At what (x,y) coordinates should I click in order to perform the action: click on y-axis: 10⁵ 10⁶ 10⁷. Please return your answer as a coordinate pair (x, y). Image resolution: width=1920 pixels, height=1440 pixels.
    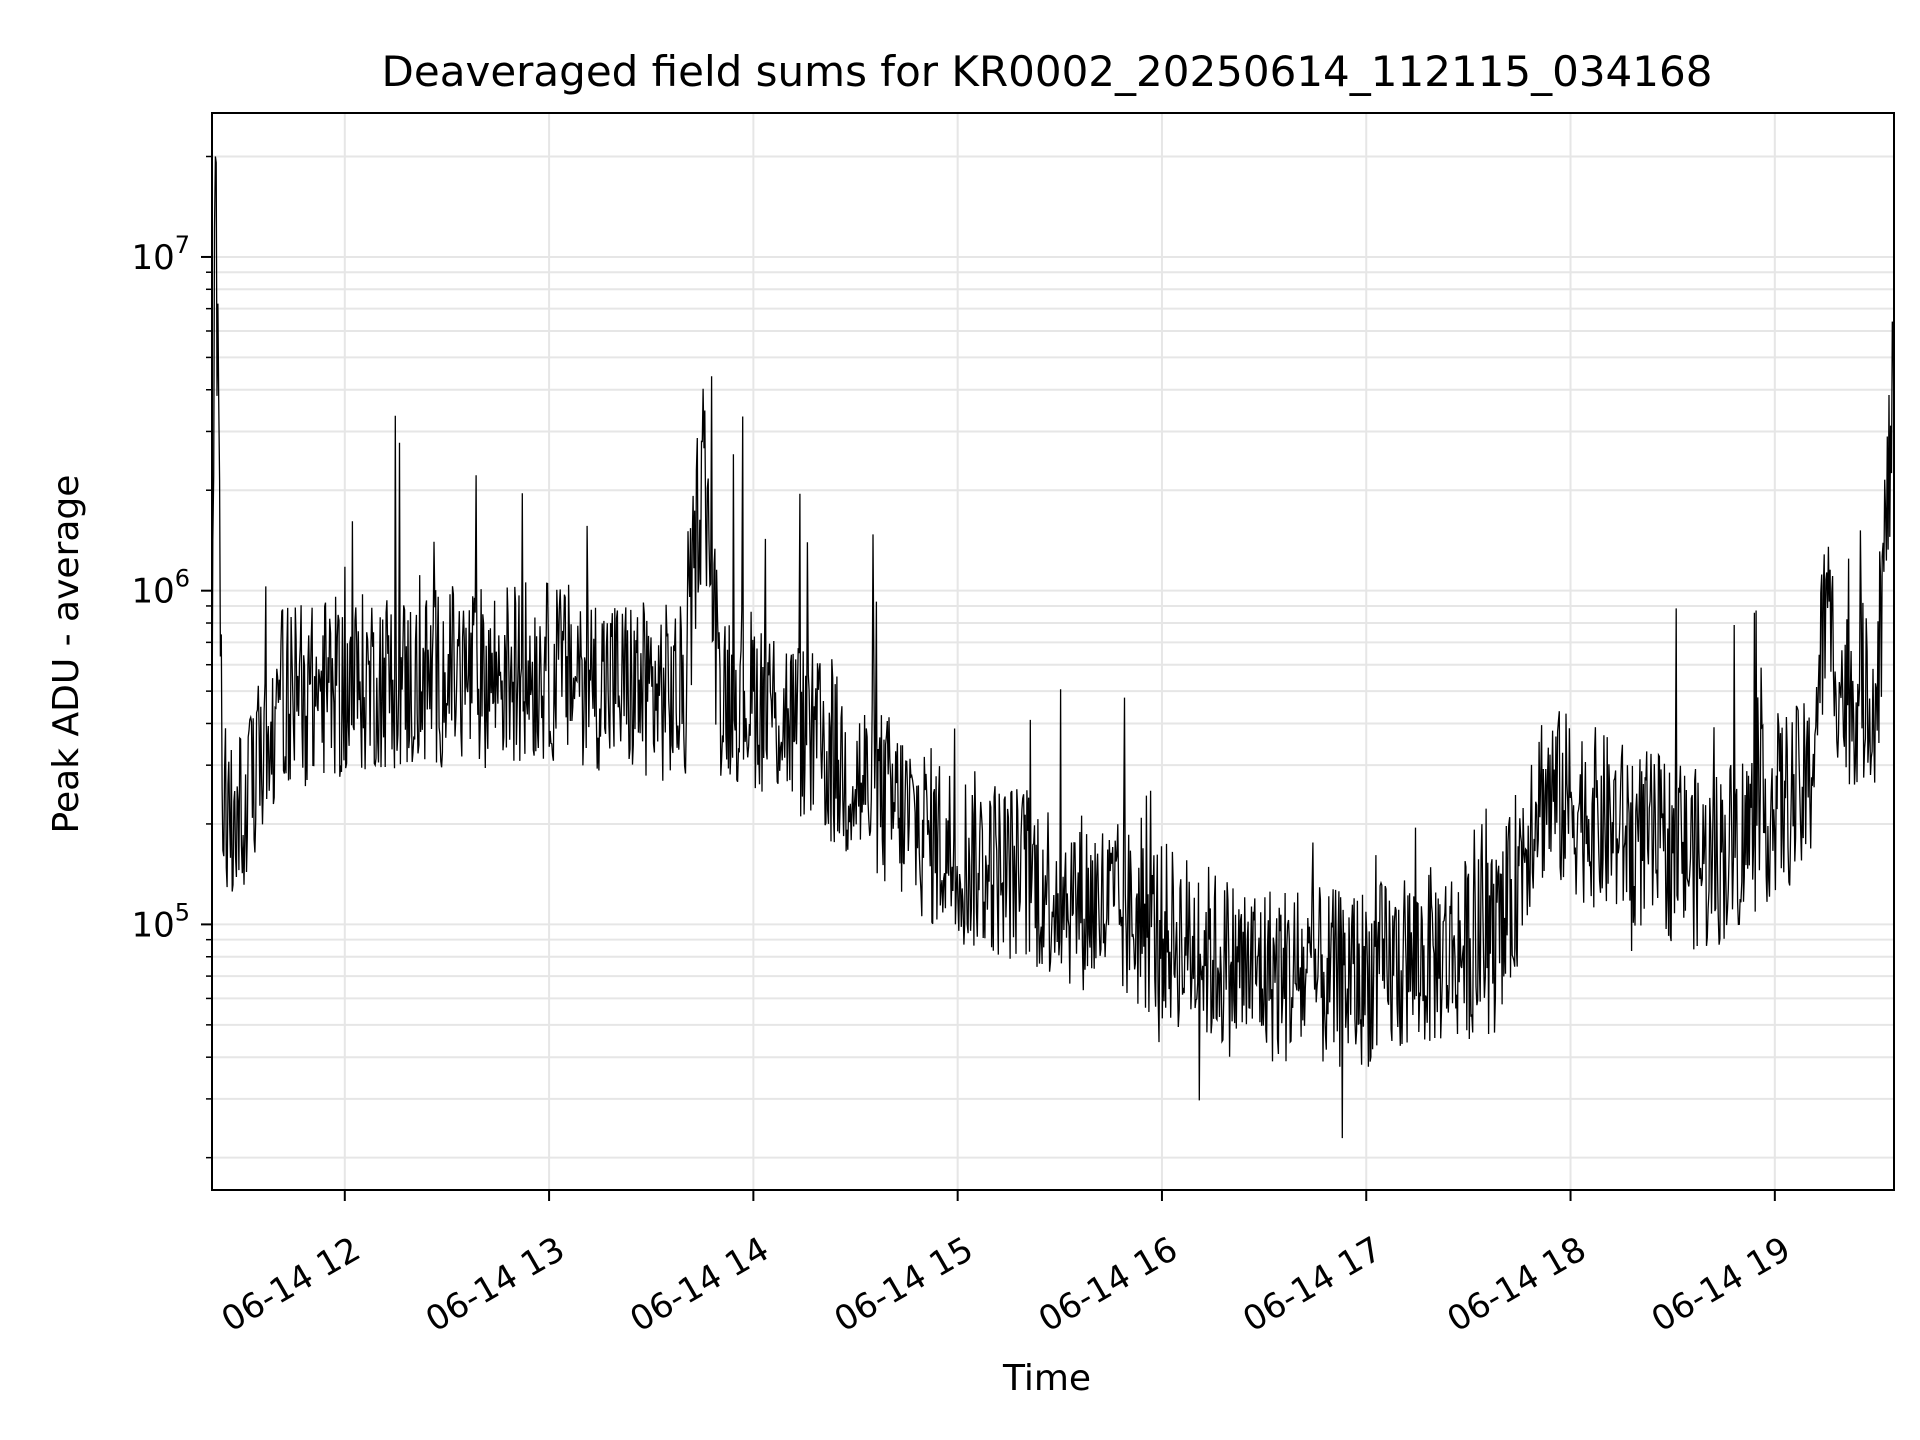
    Looking at the image, I should click on (171, 657).